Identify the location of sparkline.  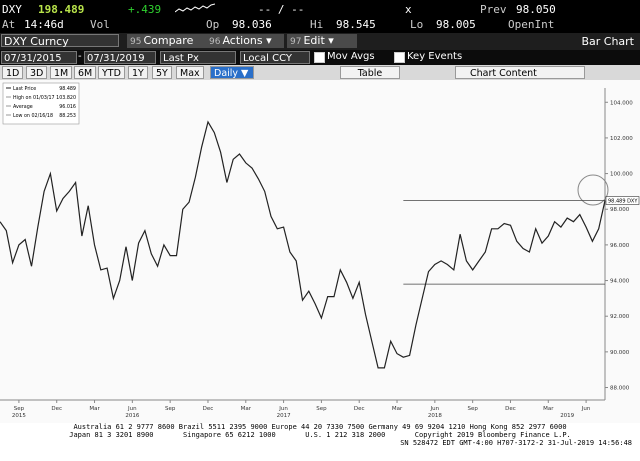
(195, 8).